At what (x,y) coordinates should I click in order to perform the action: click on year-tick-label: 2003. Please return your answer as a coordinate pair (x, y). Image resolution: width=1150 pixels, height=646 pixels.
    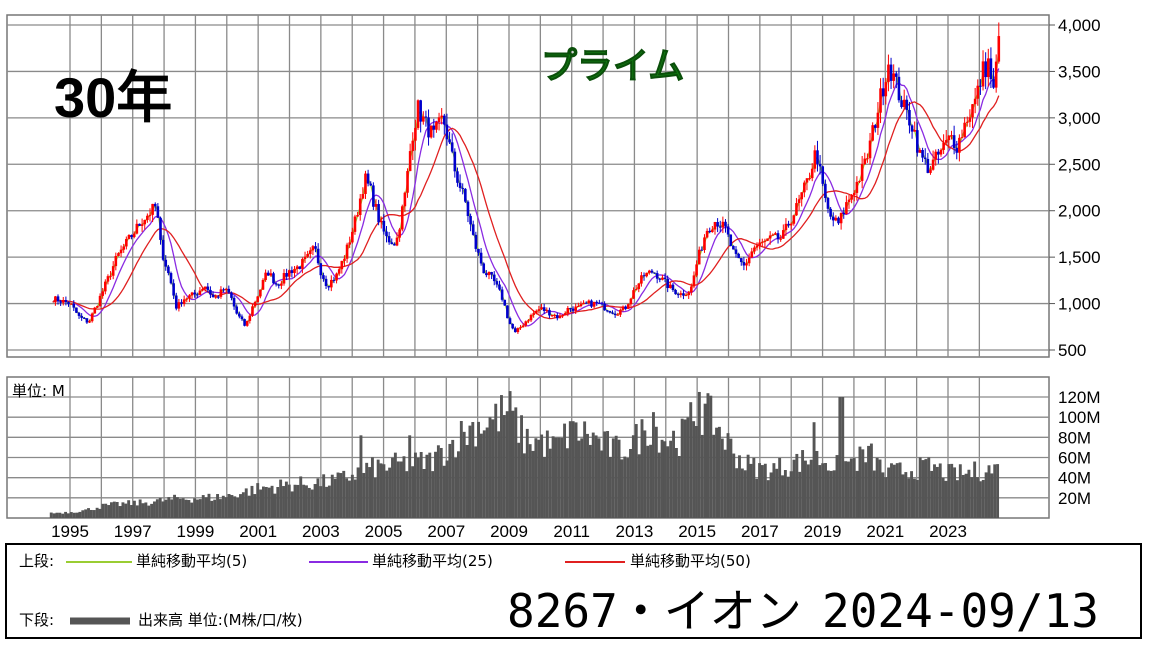
    Looking at the image, I should click on (321, 531).